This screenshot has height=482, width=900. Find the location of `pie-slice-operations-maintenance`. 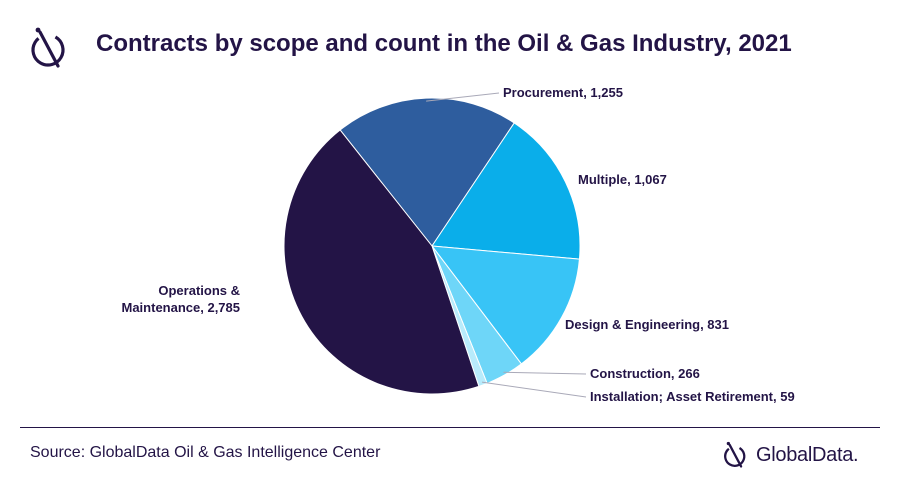

pie-slice-operations-maintenance is located at coordinates (381, 262).